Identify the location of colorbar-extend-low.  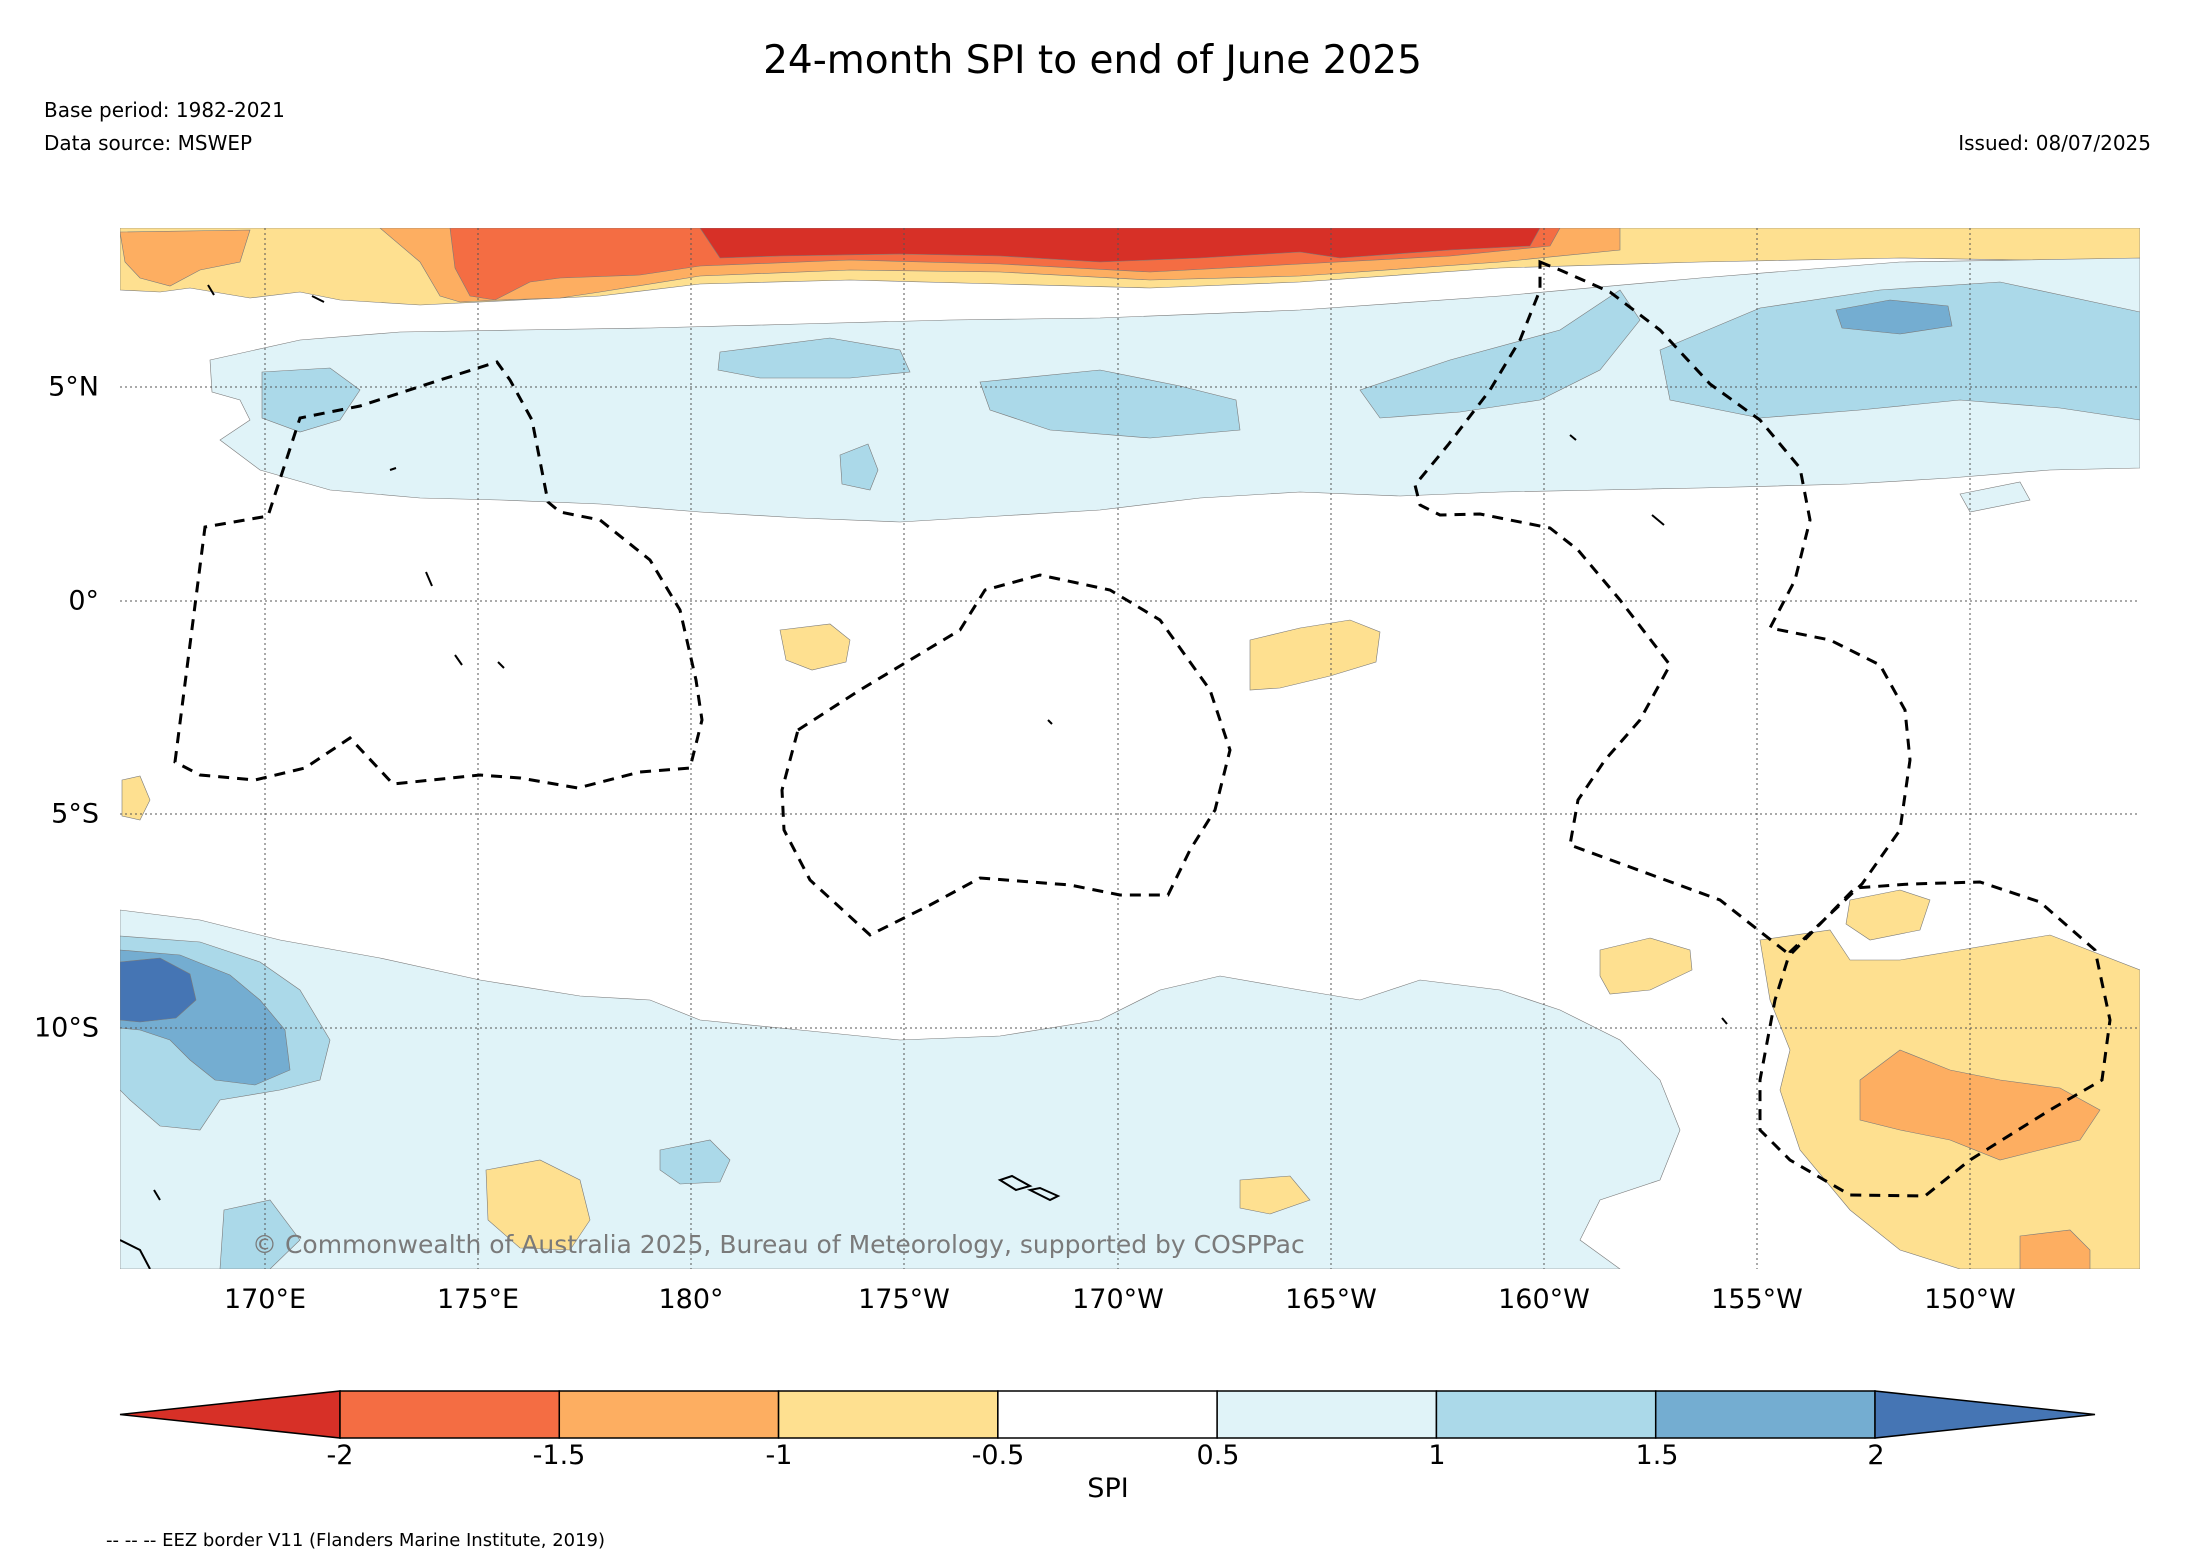
(230, 1414).